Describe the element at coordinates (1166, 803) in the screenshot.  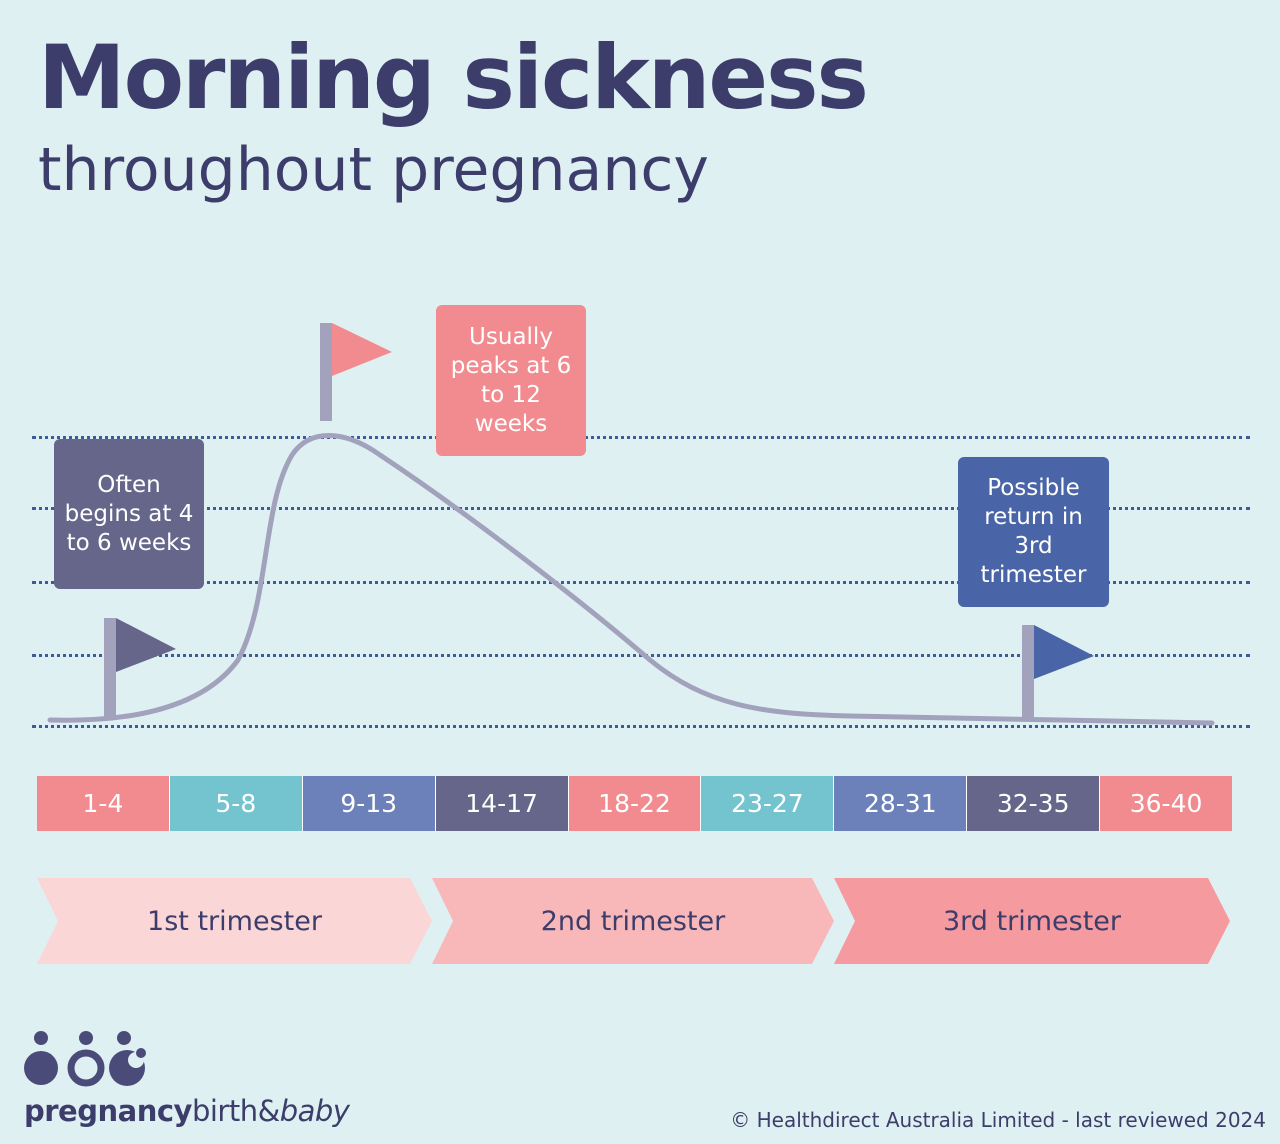
I see `week-band: 36-40` at that location.